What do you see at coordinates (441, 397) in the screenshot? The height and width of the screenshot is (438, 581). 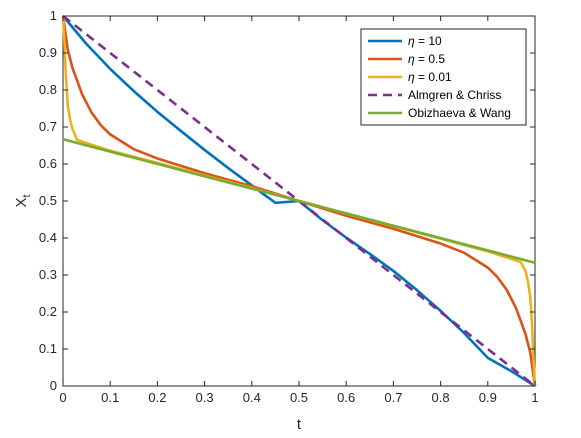 I see `x-tick-label: 0.8` at bounding box center [441, 397].